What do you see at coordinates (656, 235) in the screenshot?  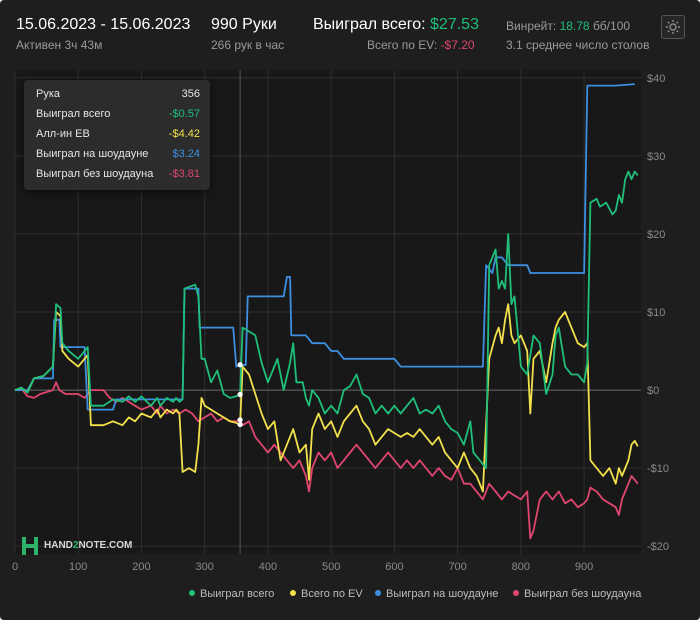 I see `y-tick-label: $20` at bounding box center [656, 235].